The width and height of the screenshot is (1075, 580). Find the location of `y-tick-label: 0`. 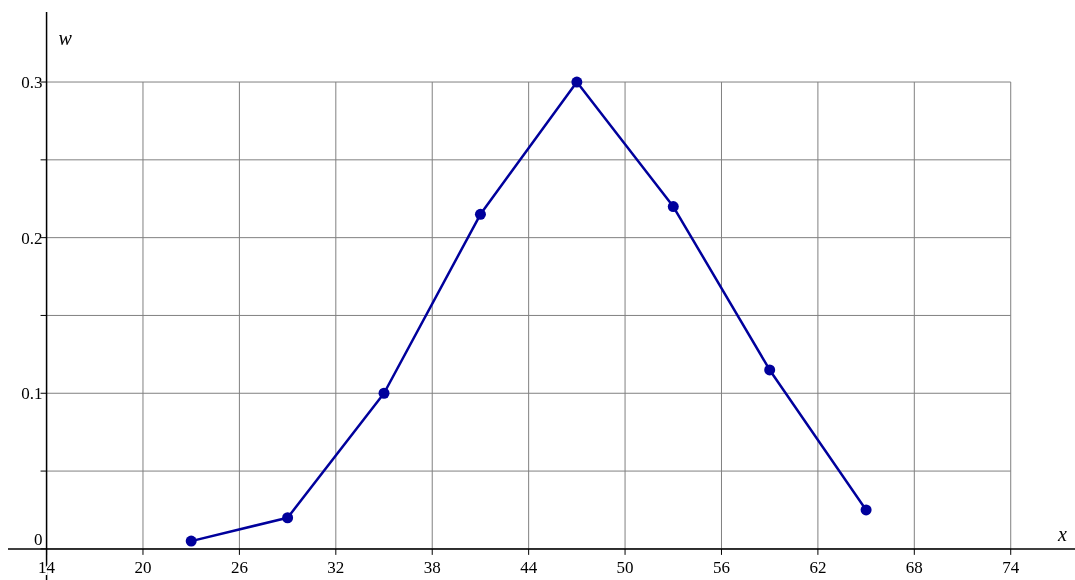

y-tick-label: 0 is located at coordinates (38, 539).